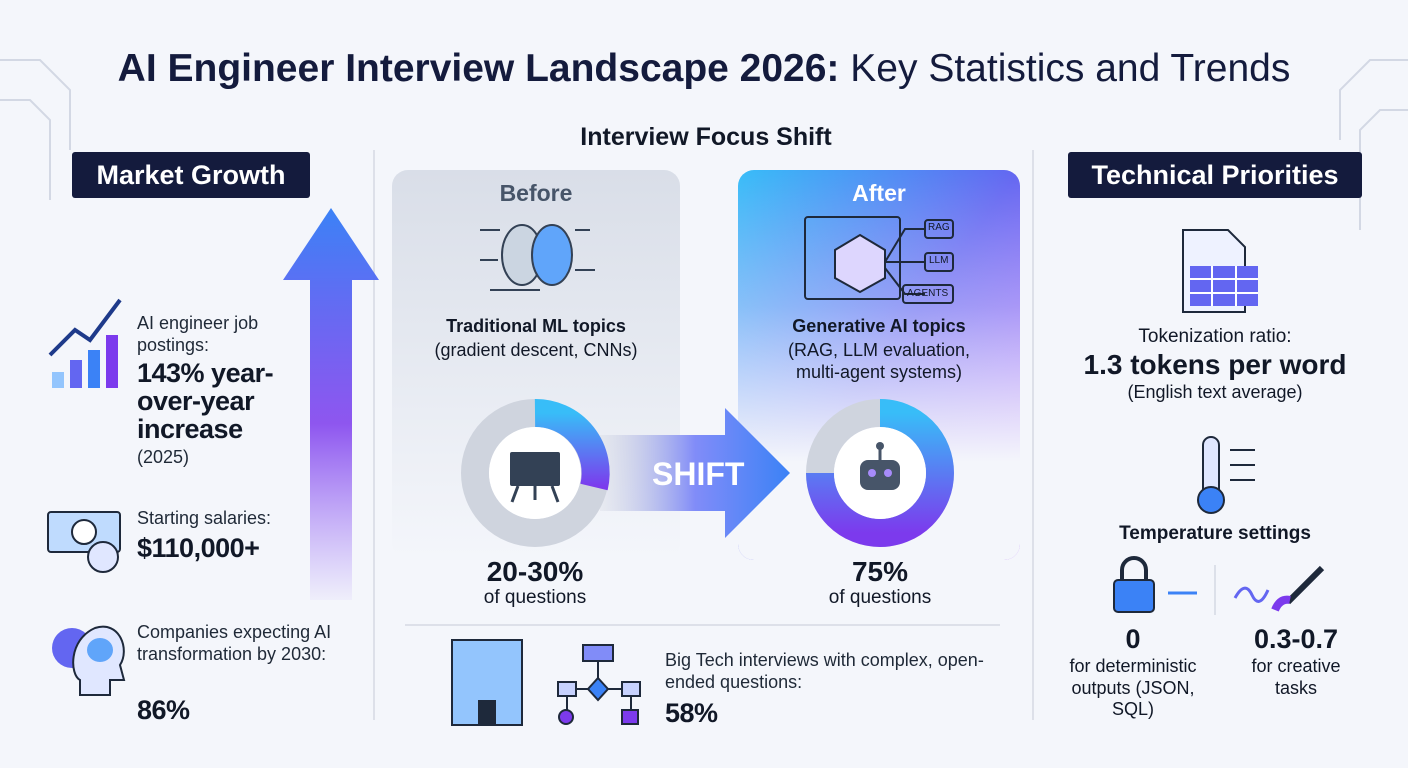 The height and width of the screenshot is (768, 1408). What do you see at coordinates (1215, 336) in the screenshot?
I see `stat-label: Tokenization ratio:` at bounding box center [1215, 336].